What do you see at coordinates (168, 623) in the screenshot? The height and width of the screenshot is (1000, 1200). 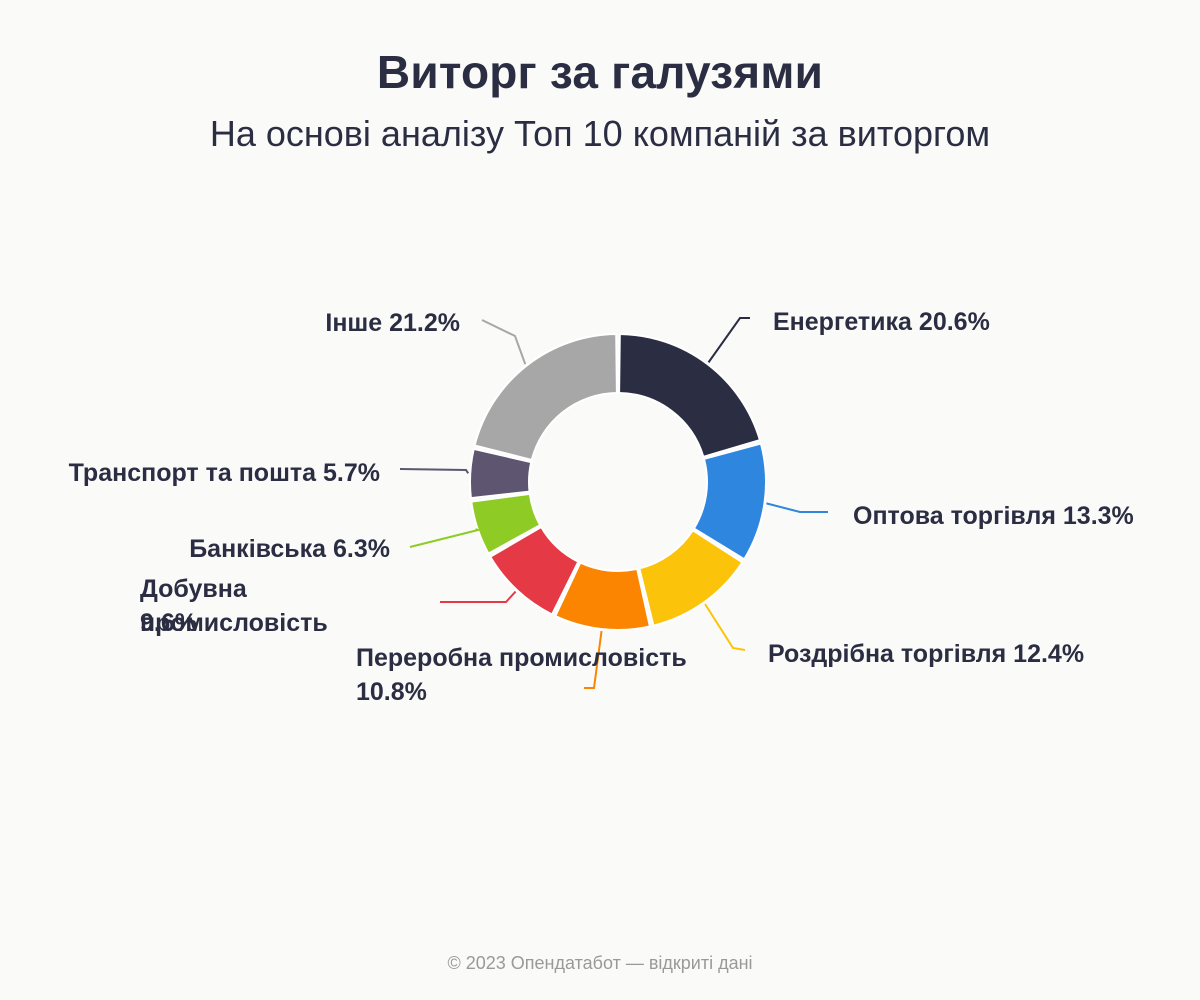 I see `slice-label-5-line-3: 9.6%` at bounding box center [168, 623].